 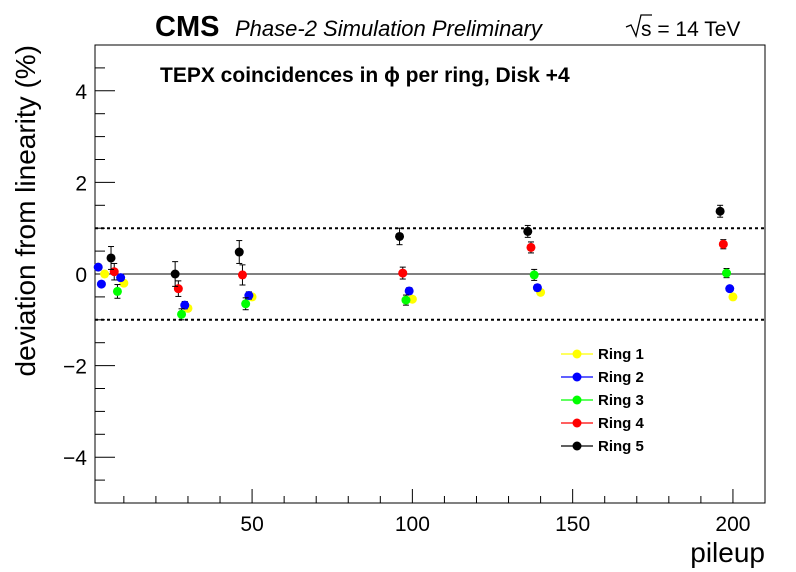 What do you see at coordinates (187, 27) in the screenshot?
I see `experiment-label: CMS` at bounding box center [187, 27].